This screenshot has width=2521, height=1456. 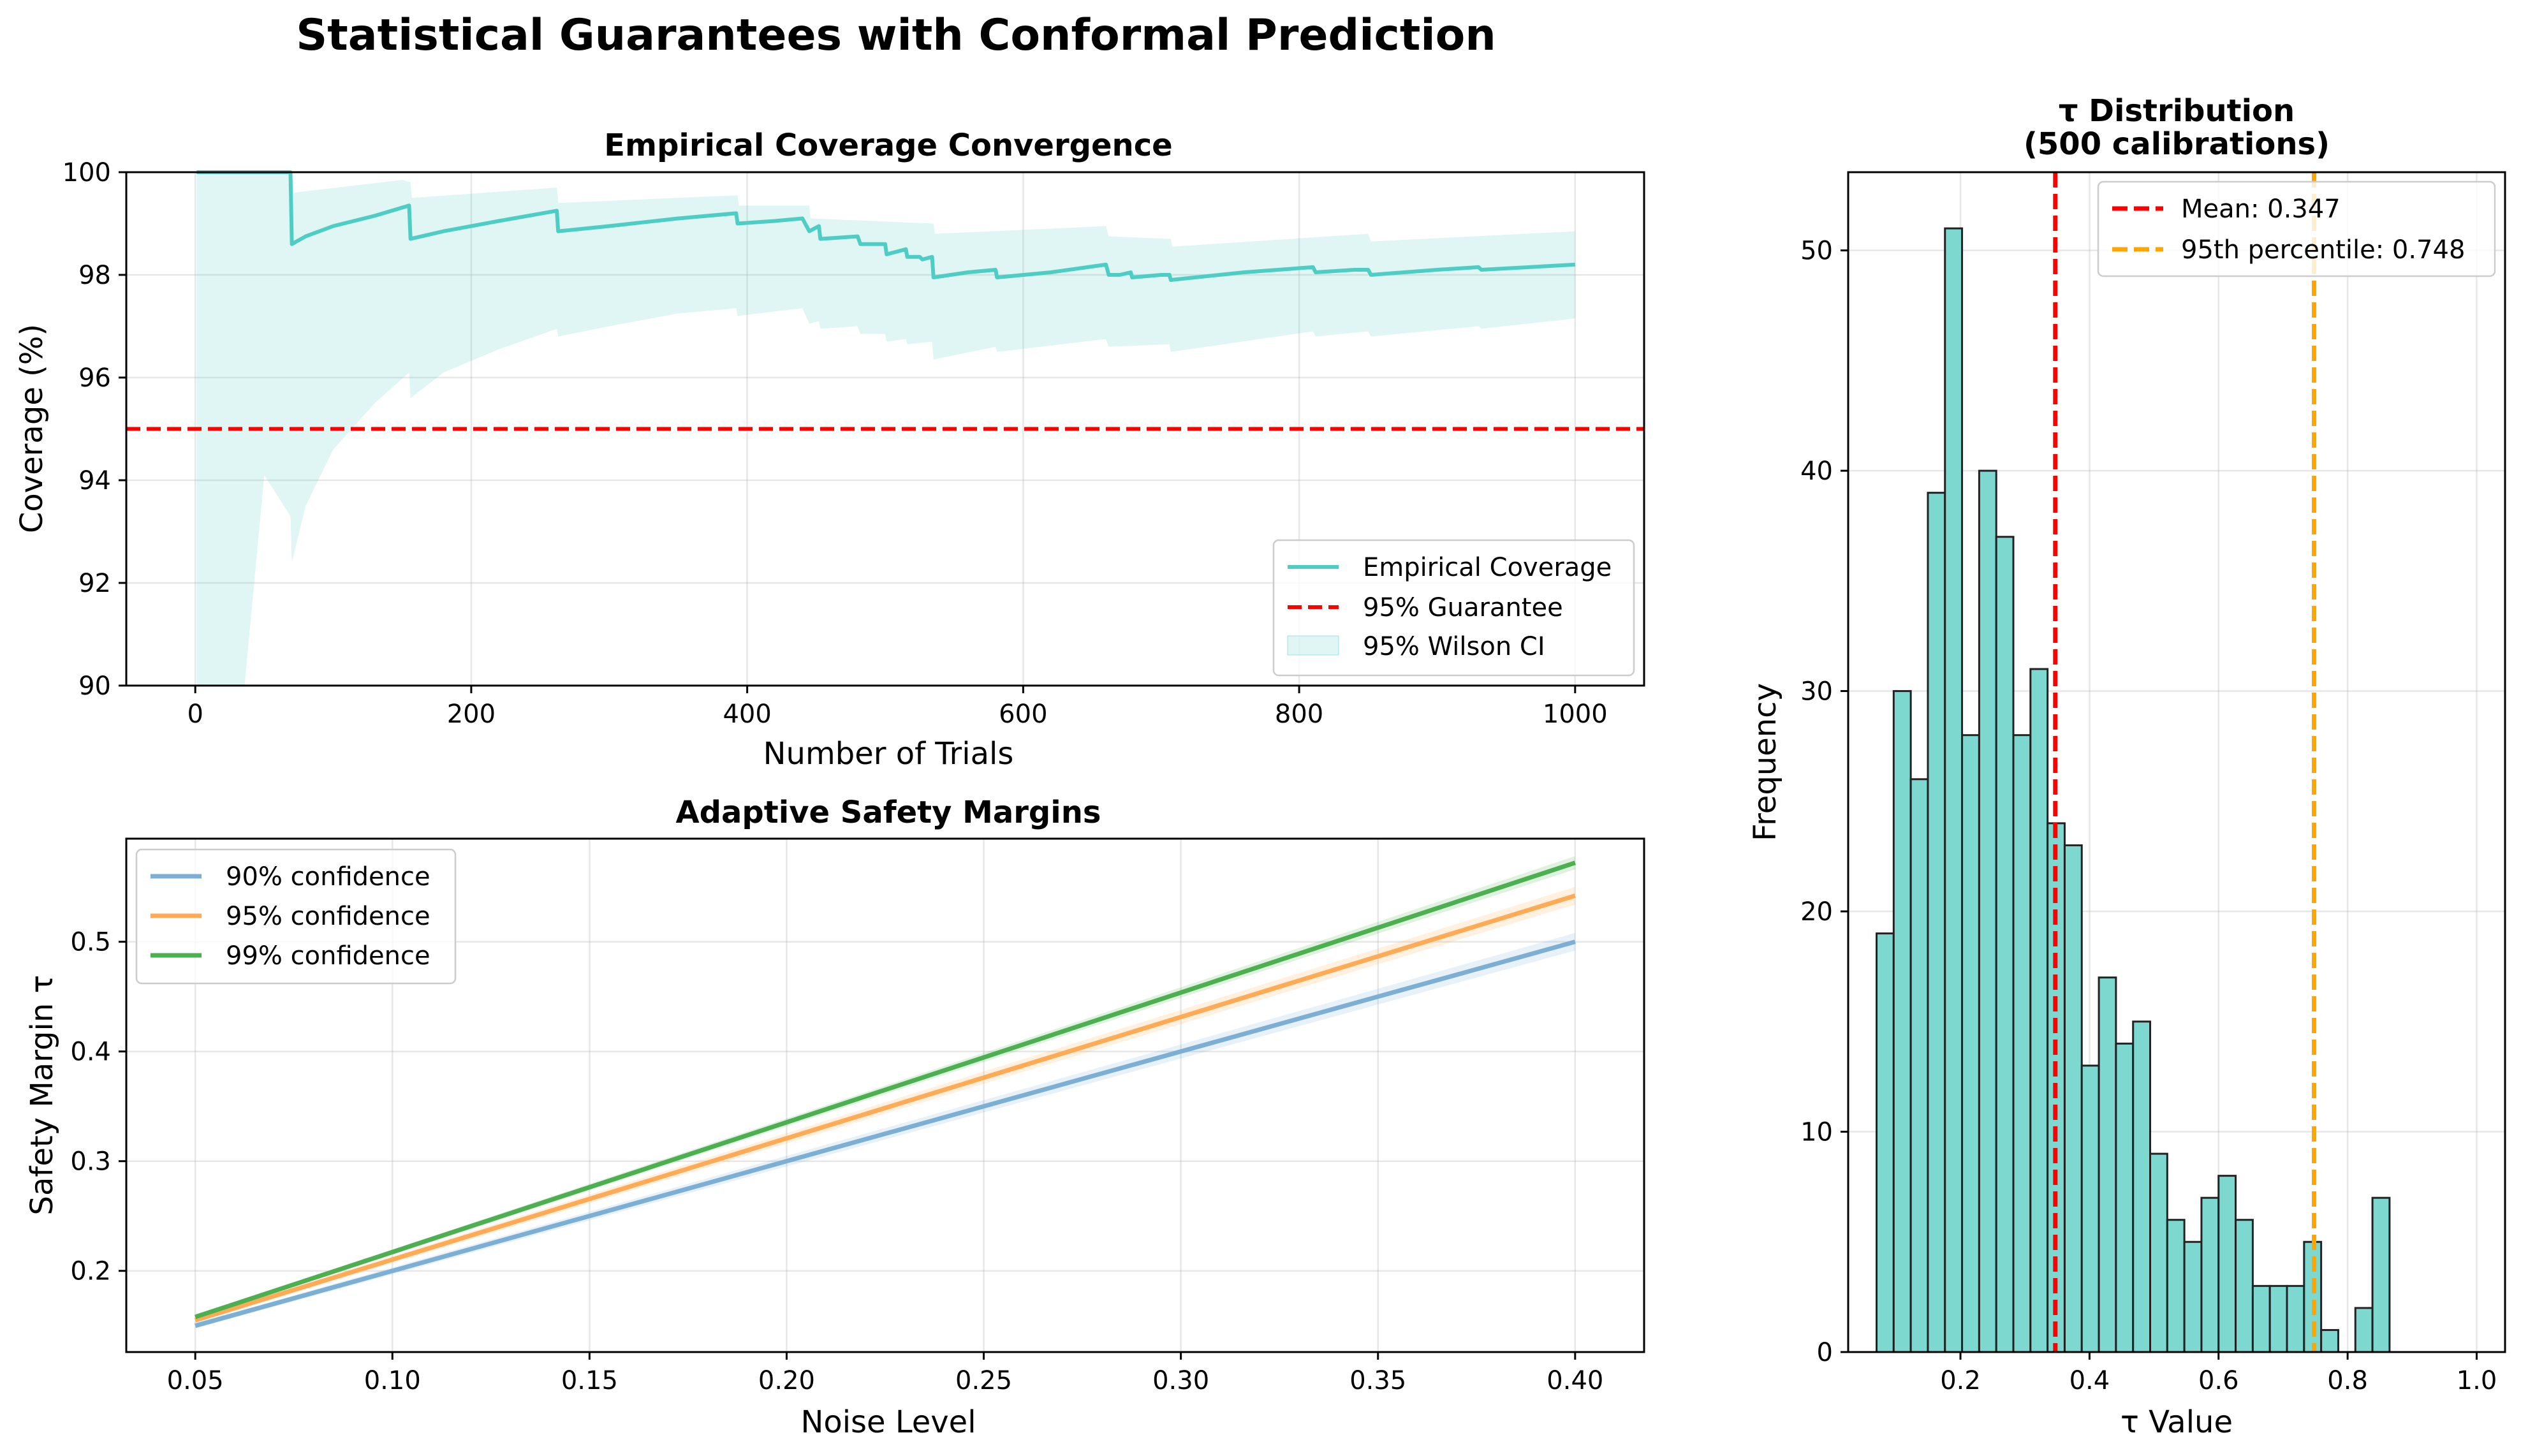 I want to click on coverage-ytick-label: 90, so click(x=94, y=686).